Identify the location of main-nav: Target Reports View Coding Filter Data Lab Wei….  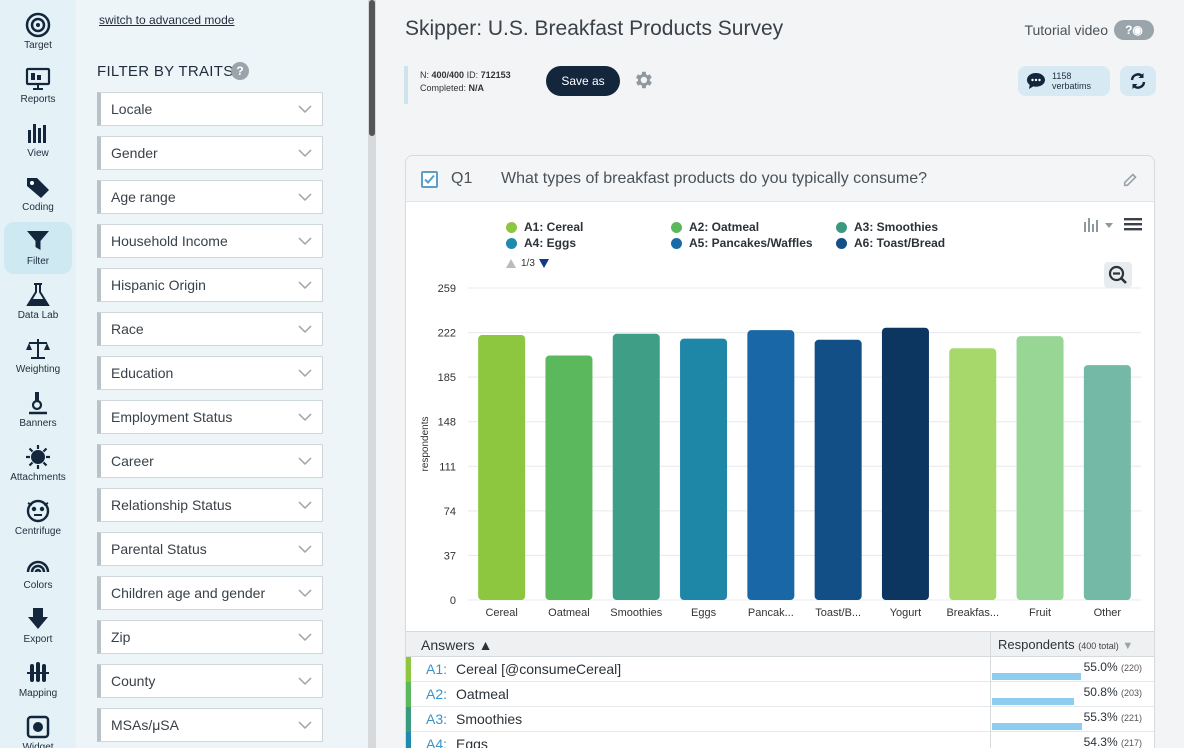
(38, 374).